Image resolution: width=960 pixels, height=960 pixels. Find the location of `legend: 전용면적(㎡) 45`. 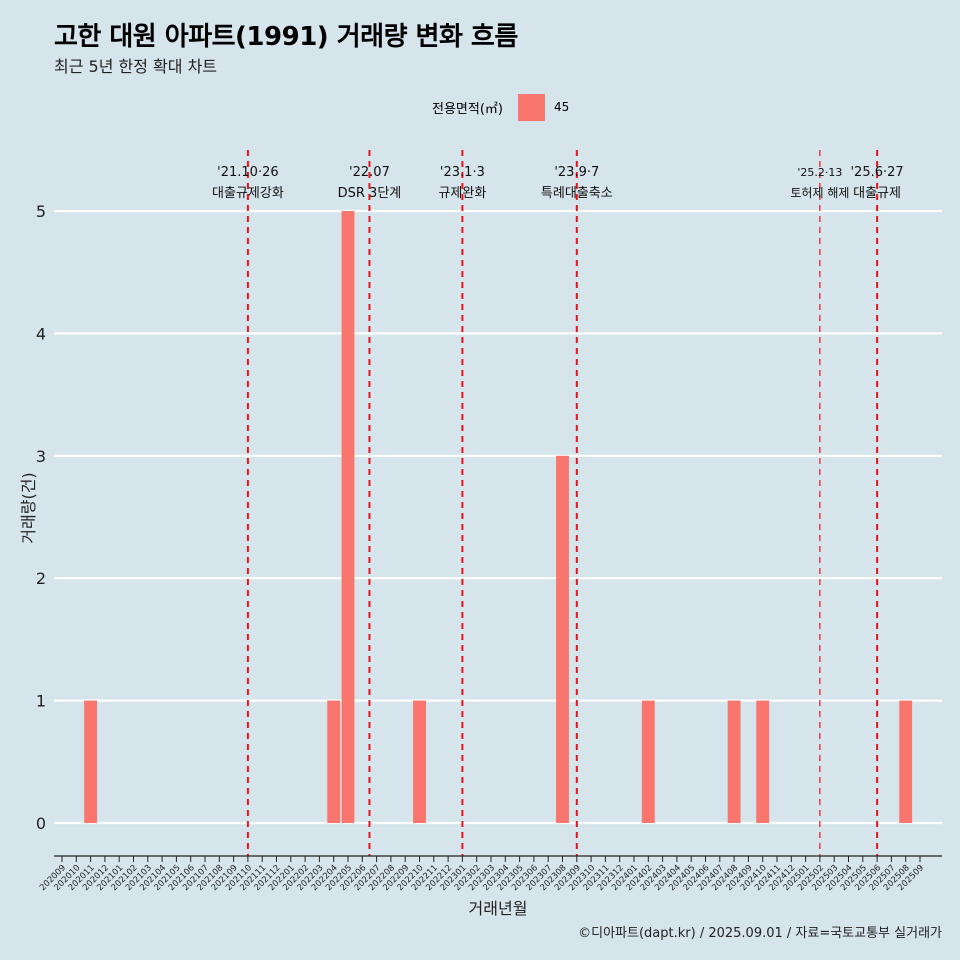

legend: 전용면적(㎡) 45 is located at coordinates (480, 107).